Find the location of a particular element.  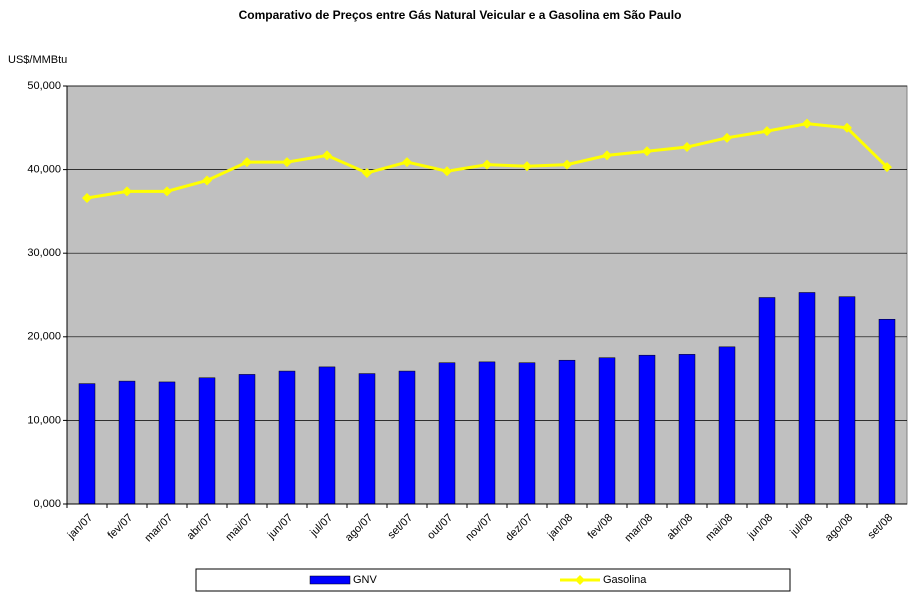

legend-label: Gasolina is located at coordinates (625, 580).